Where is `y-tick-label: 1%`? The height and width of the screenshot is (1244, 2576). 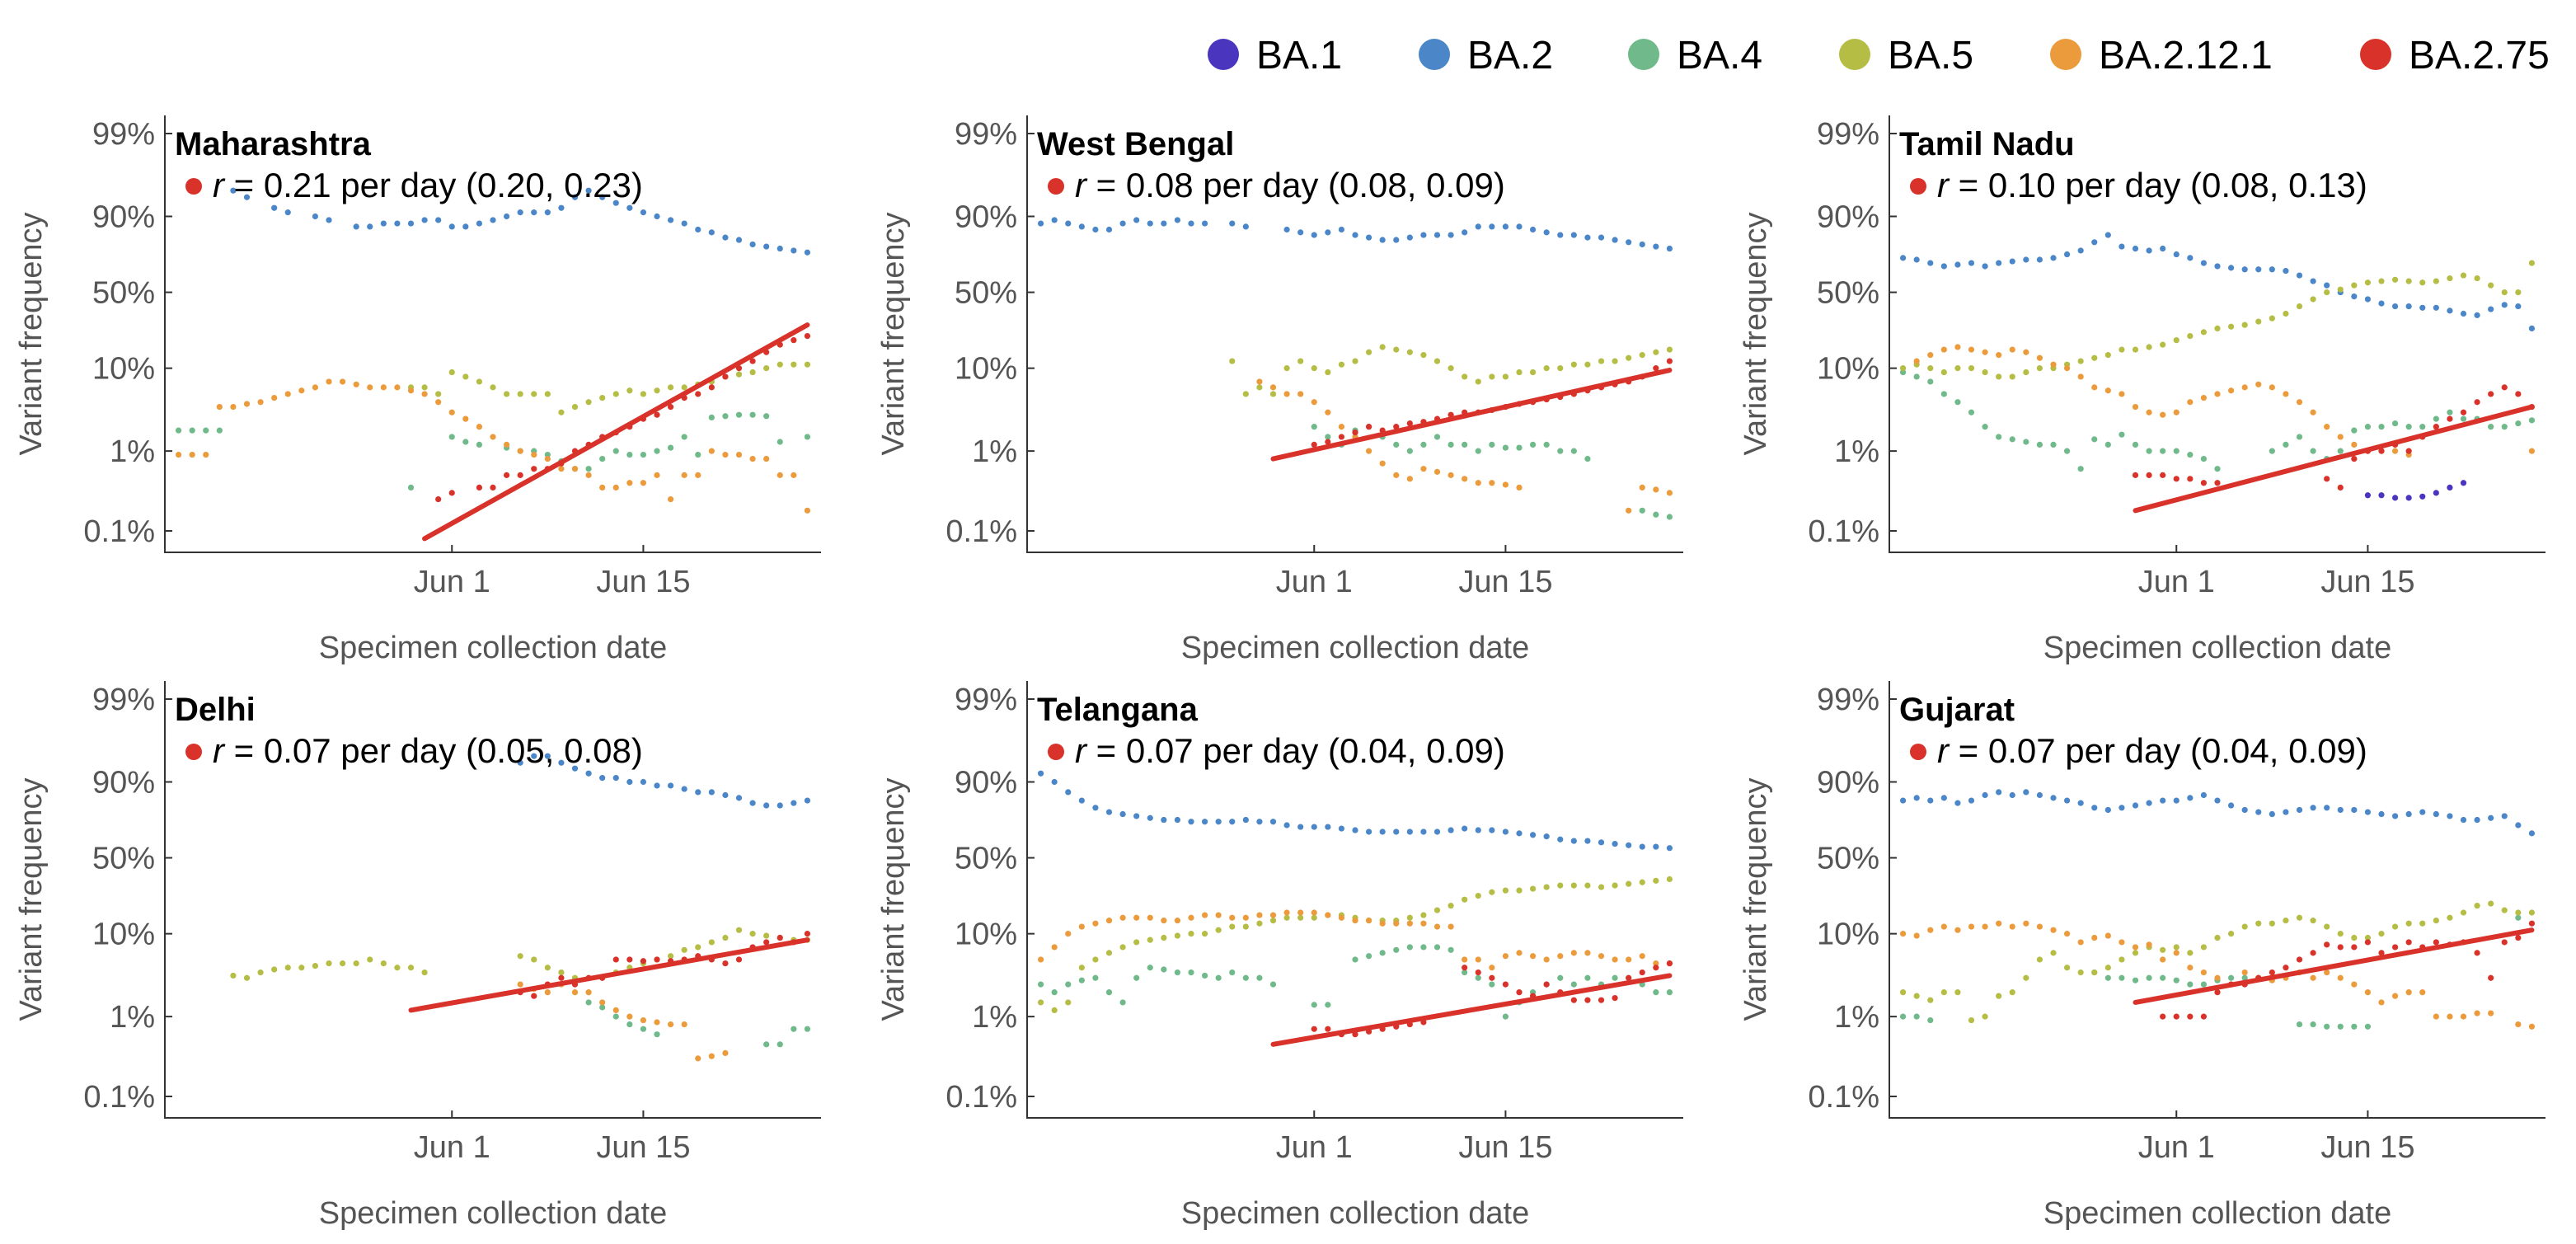 y-tick-label: 1% is located at coordinates (1857, 451).